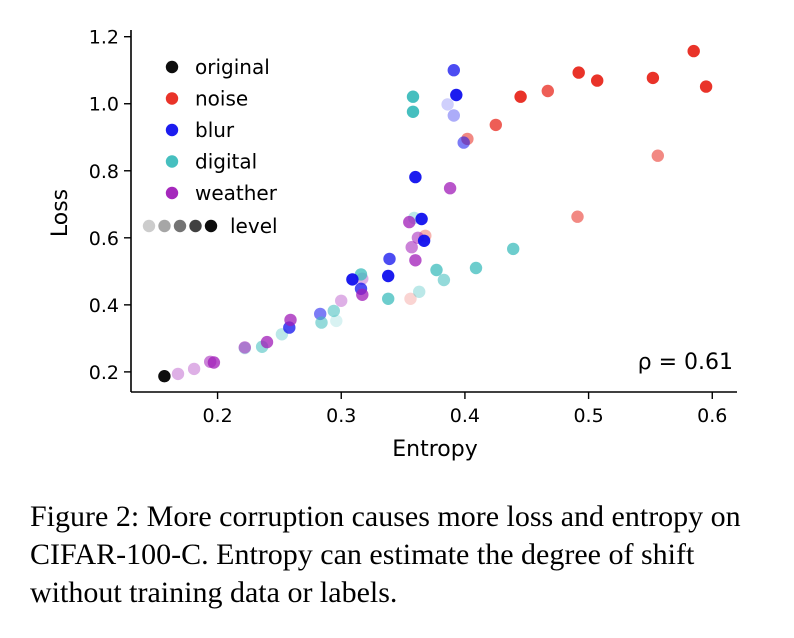 This screenshot has width=794, height=638. Describe the element at coordinates (172, 98) in the screenshot. I see `noise-legend-marker` at that location.